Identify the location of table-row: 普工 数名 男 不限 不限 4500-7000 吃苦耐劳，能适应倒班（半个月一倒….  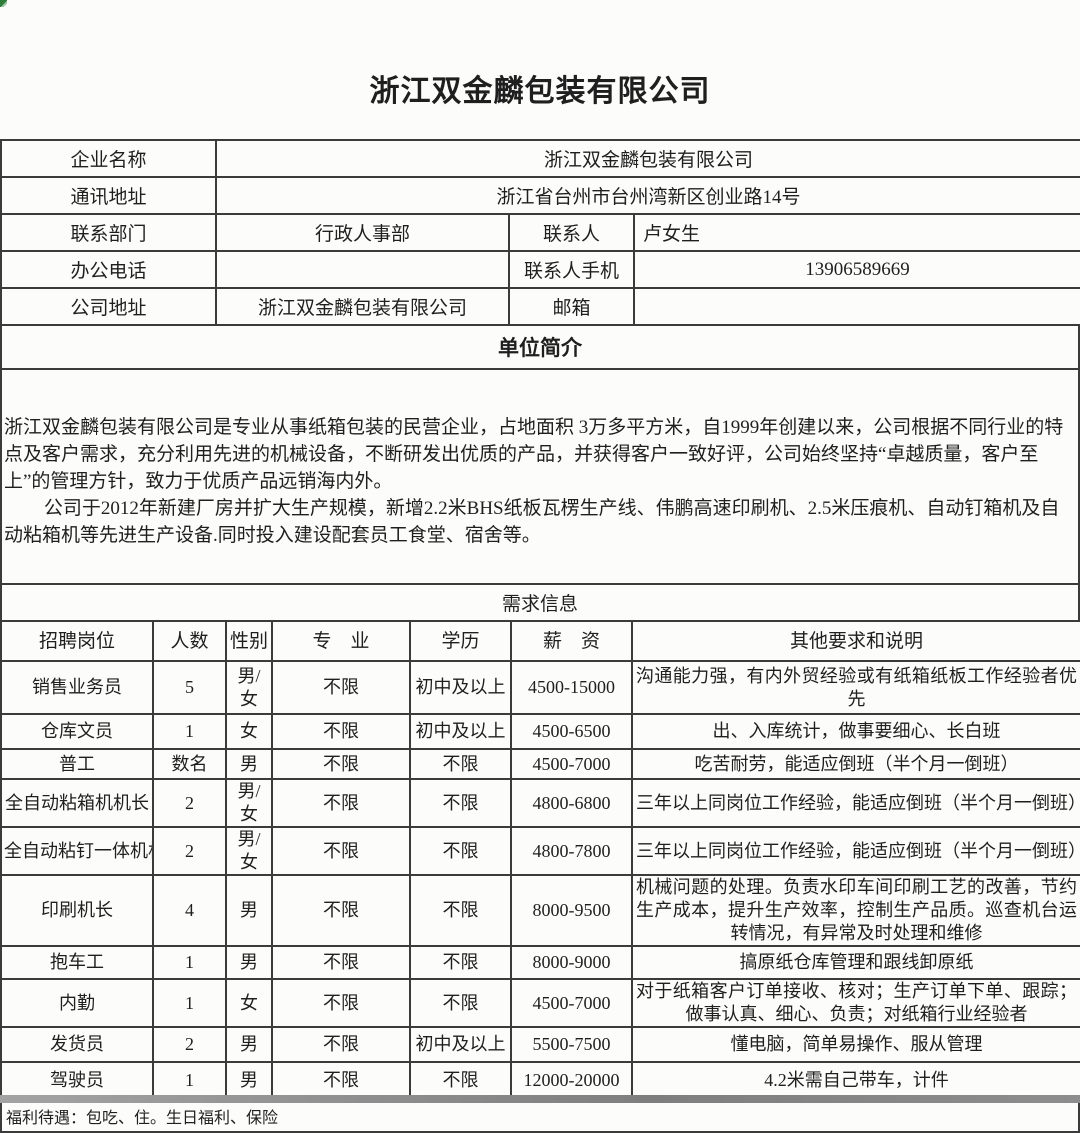
(540, 764).